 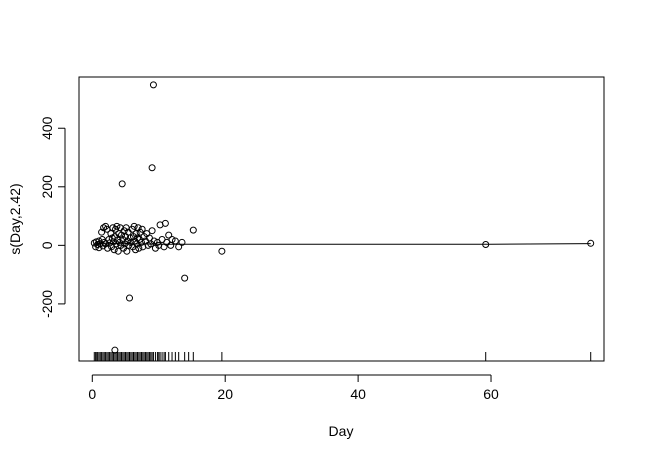 What do you see at coordinates (358, 394) in the screenshot?
I see `x-tick-label: 40` at bounding box center [358, 394].